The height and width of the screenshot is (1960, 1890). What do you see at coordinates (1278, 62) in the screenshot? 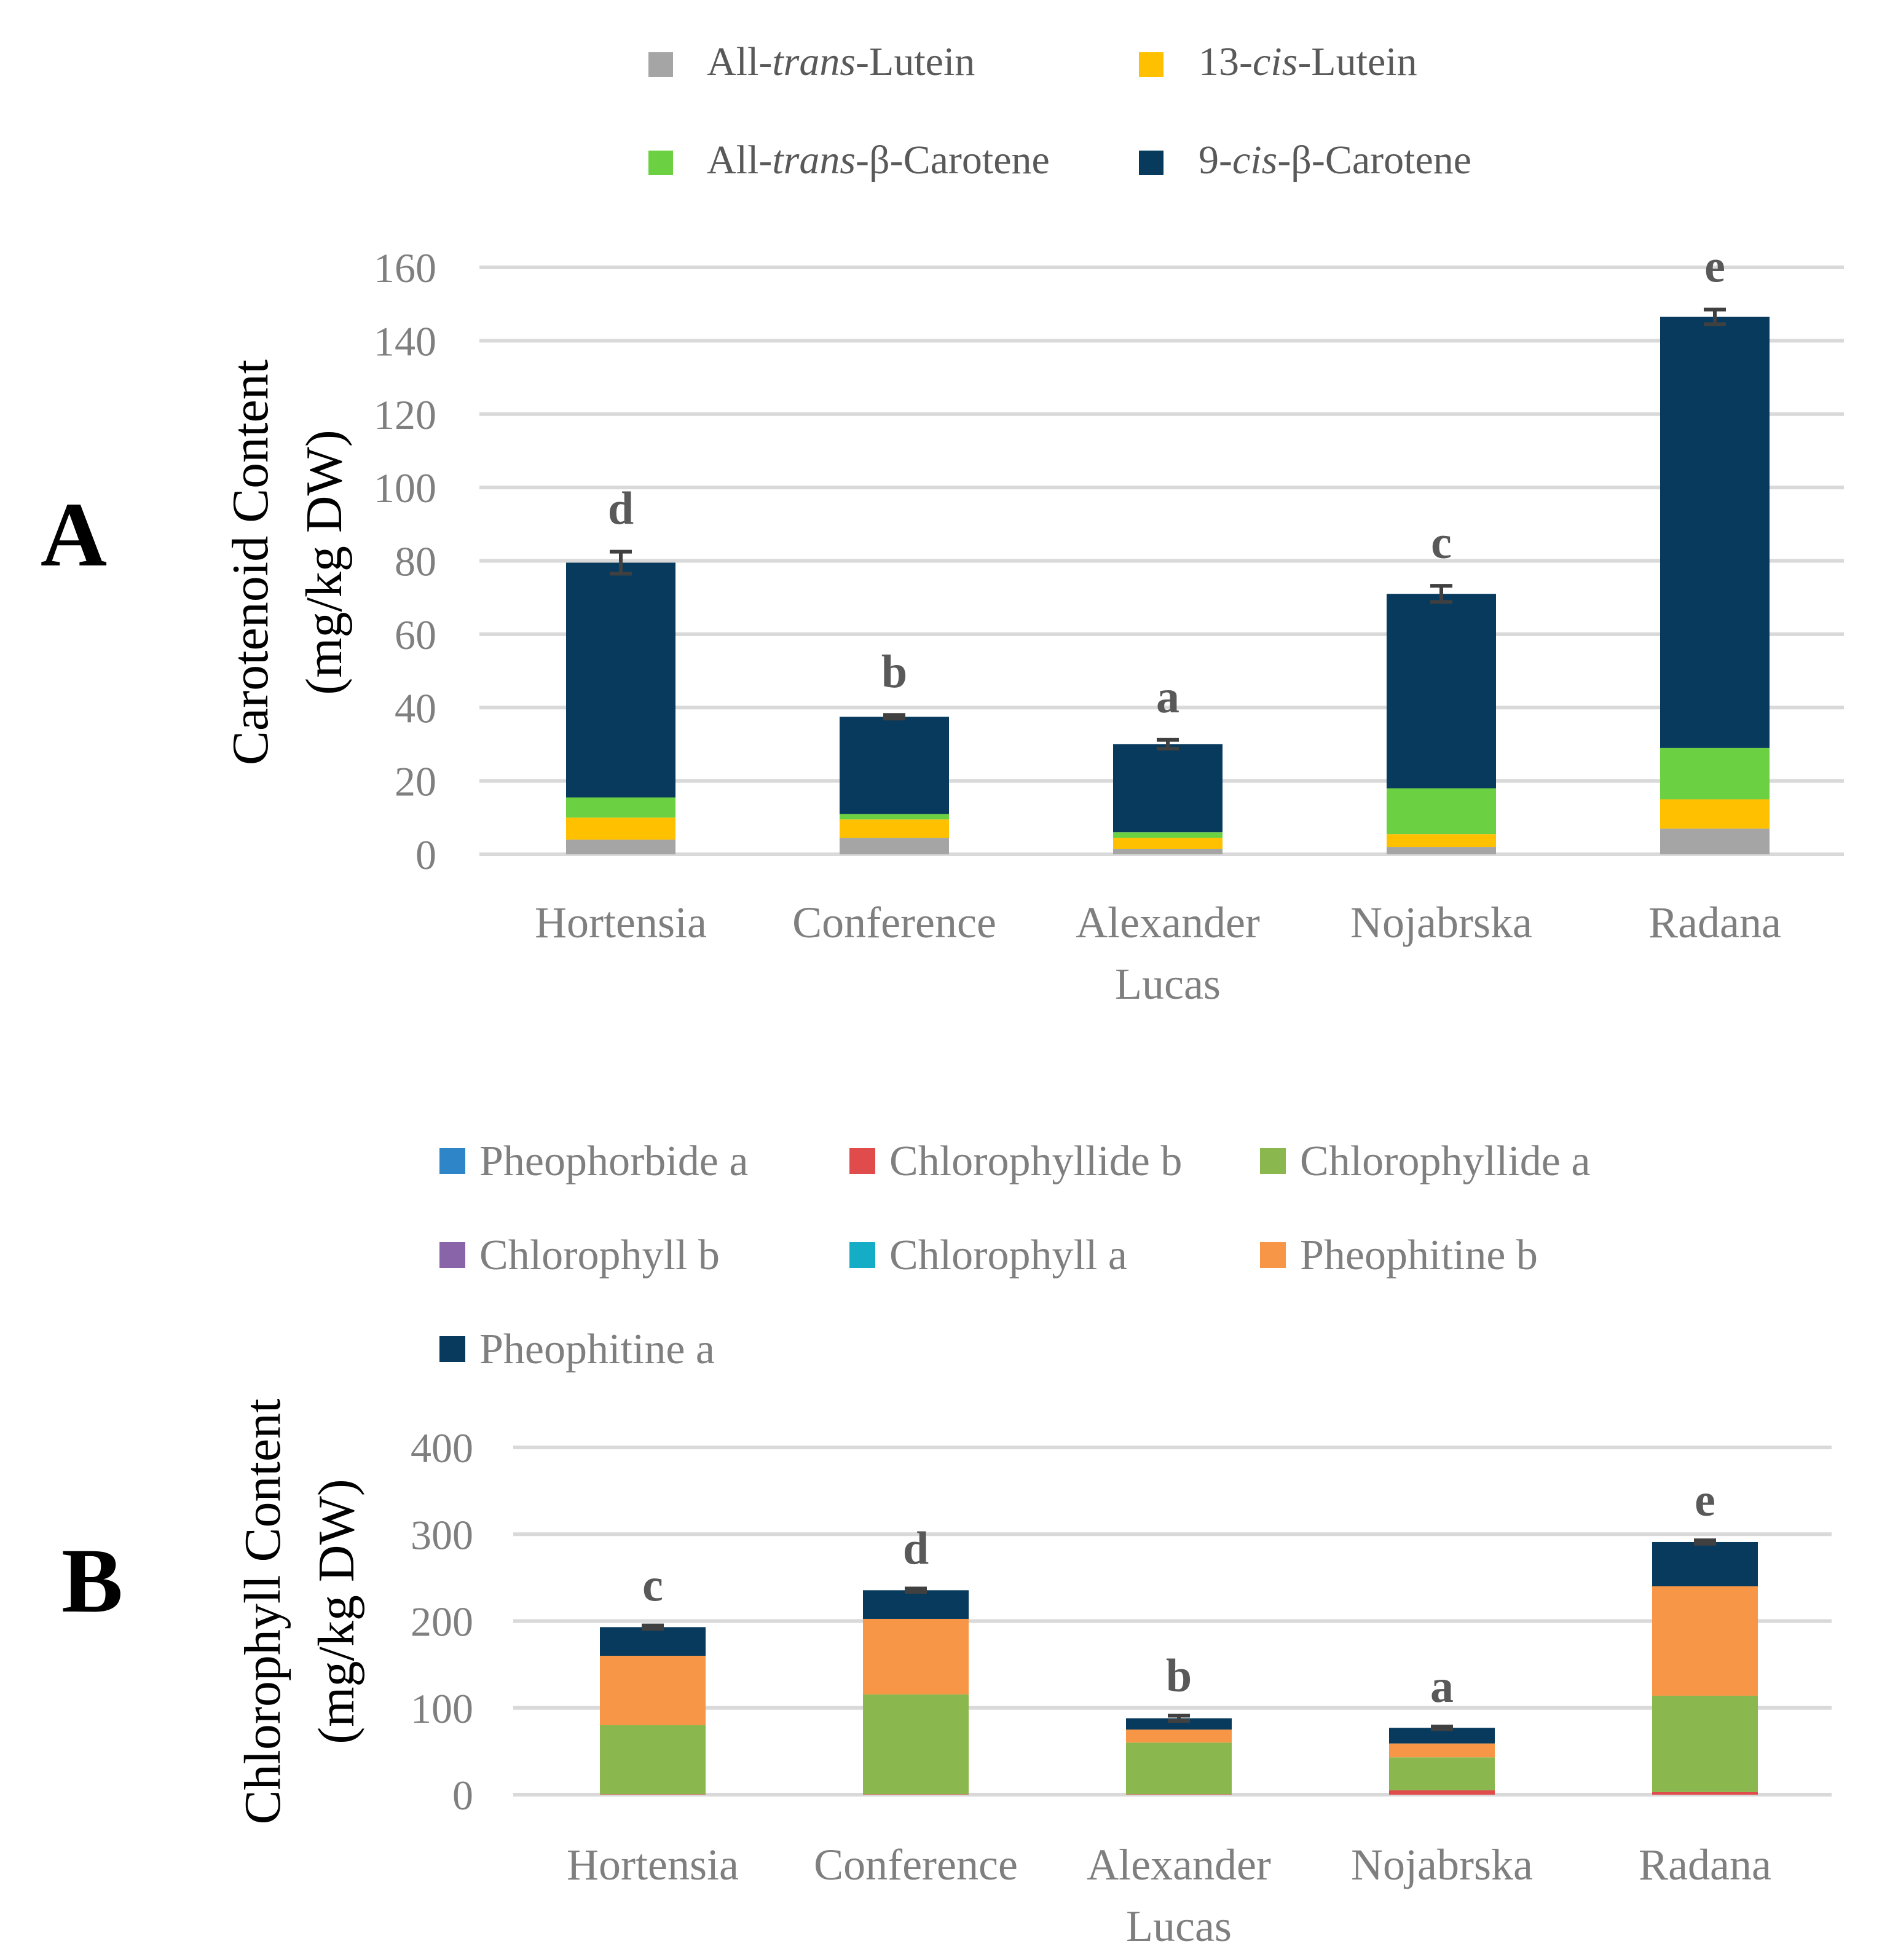
I see `chart-a-legend-item-1: 13-cis-Lutein` at bounding box center [1278, 62].